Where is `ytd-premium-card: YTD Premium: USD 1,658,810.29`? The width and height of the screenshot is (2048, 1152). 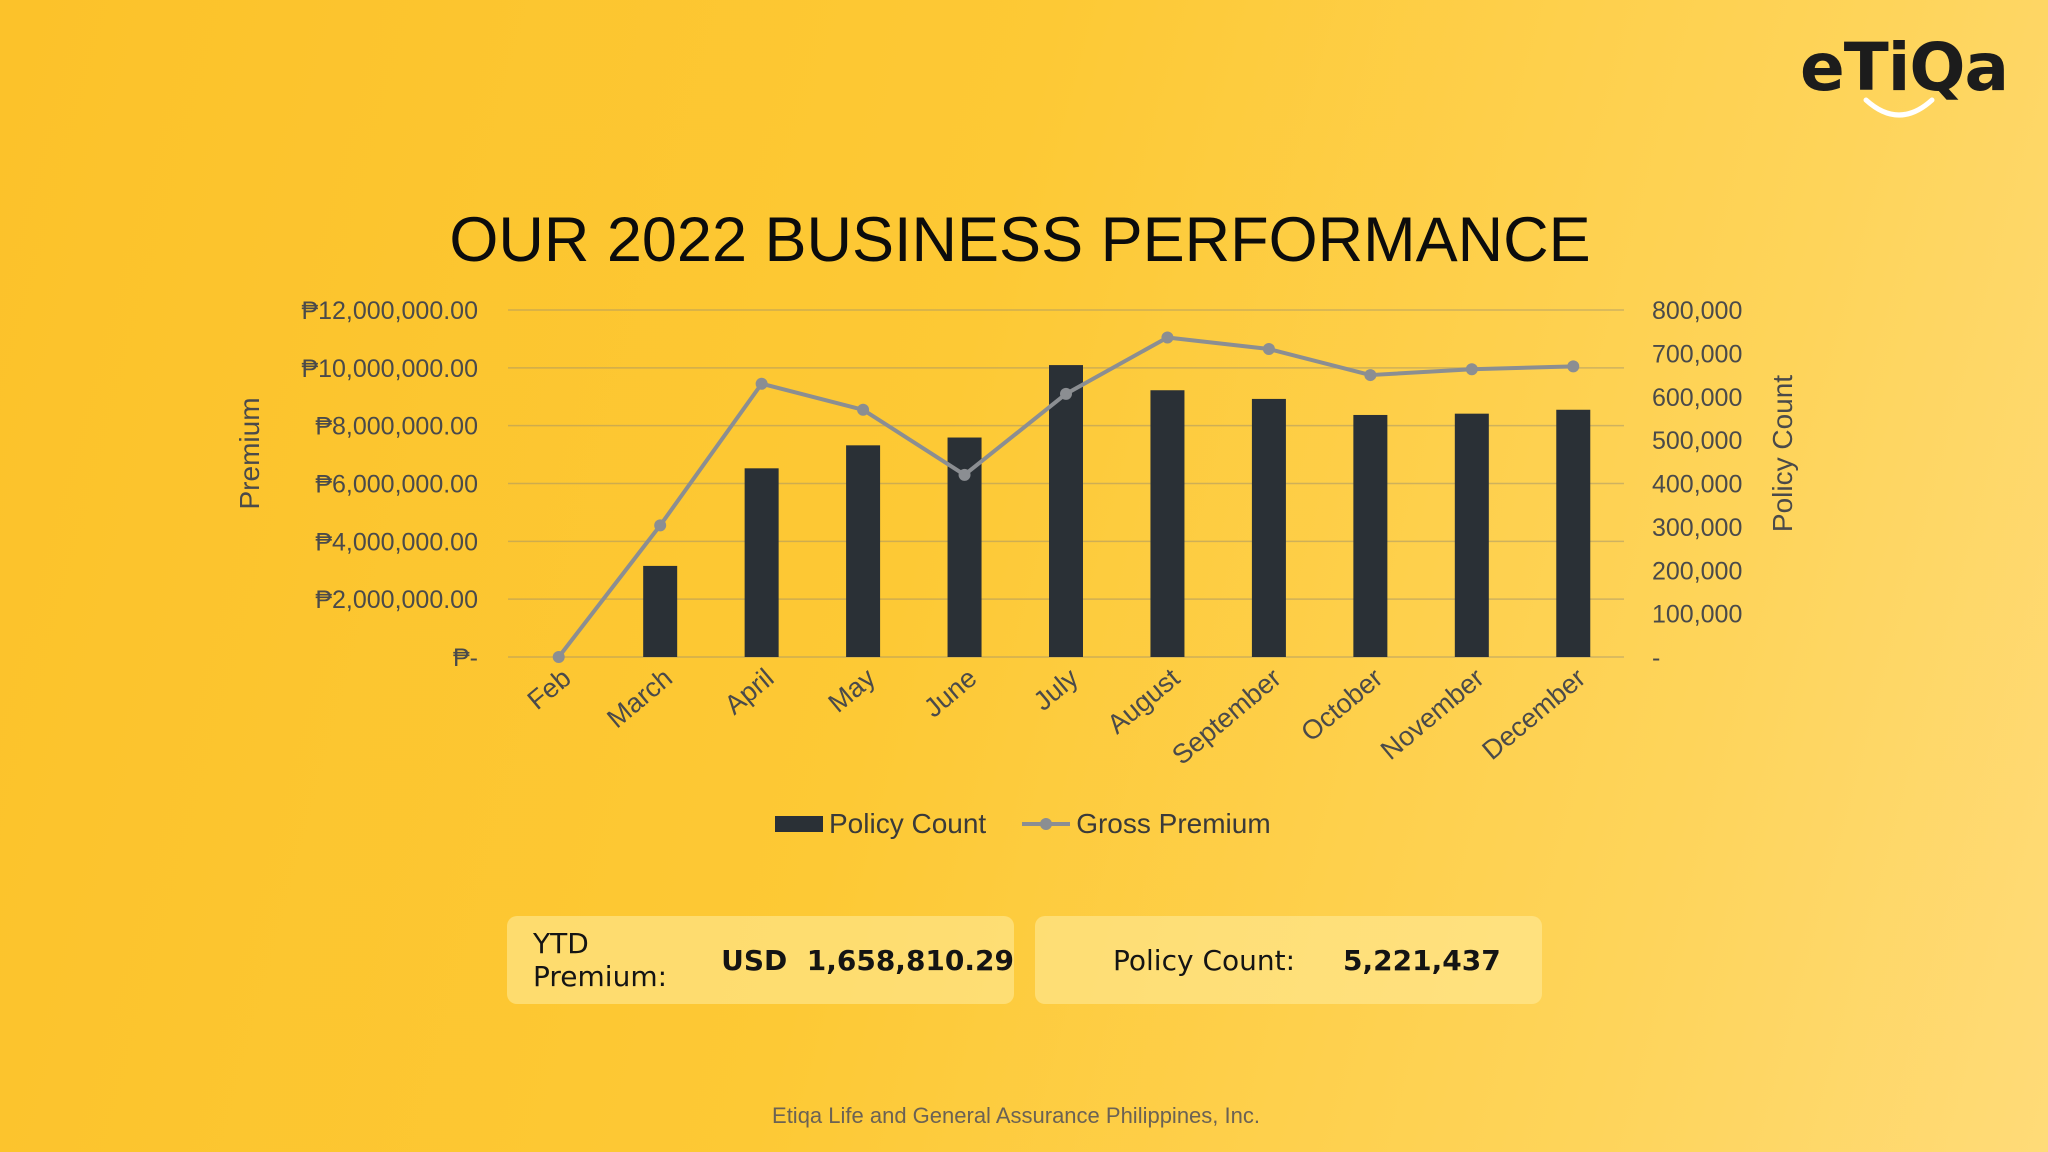 ytd-premium-card: YTD Premium: USD 1,658,810.29 is located at coordinates (760, 960).